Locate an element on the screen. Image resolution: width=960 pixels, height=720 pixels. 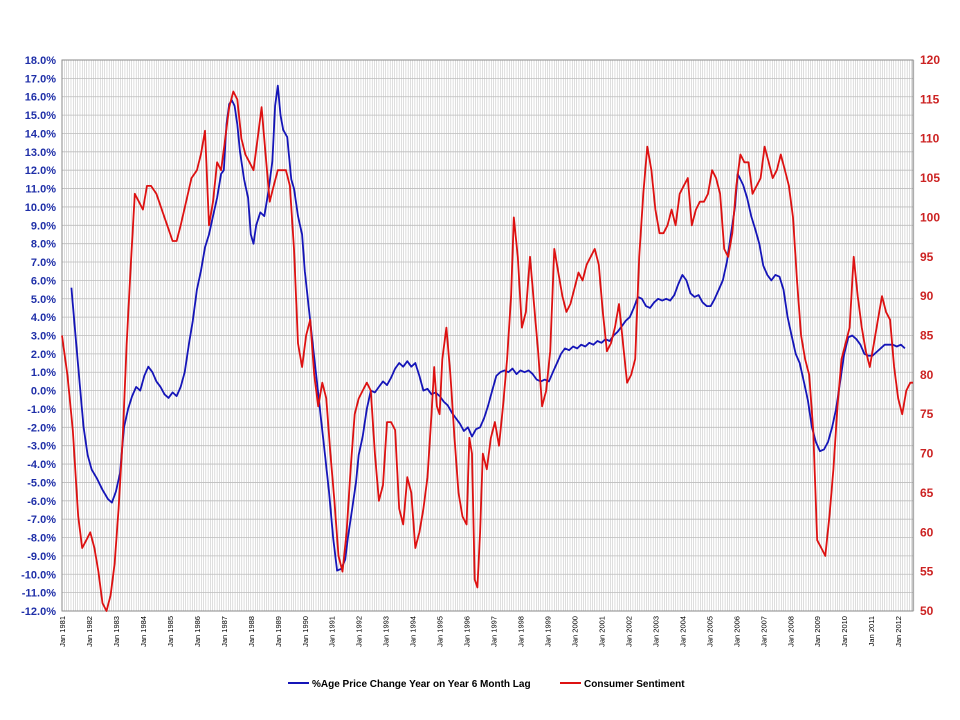
y-right-tick-label: 50 is located at coordinates (927, 611).